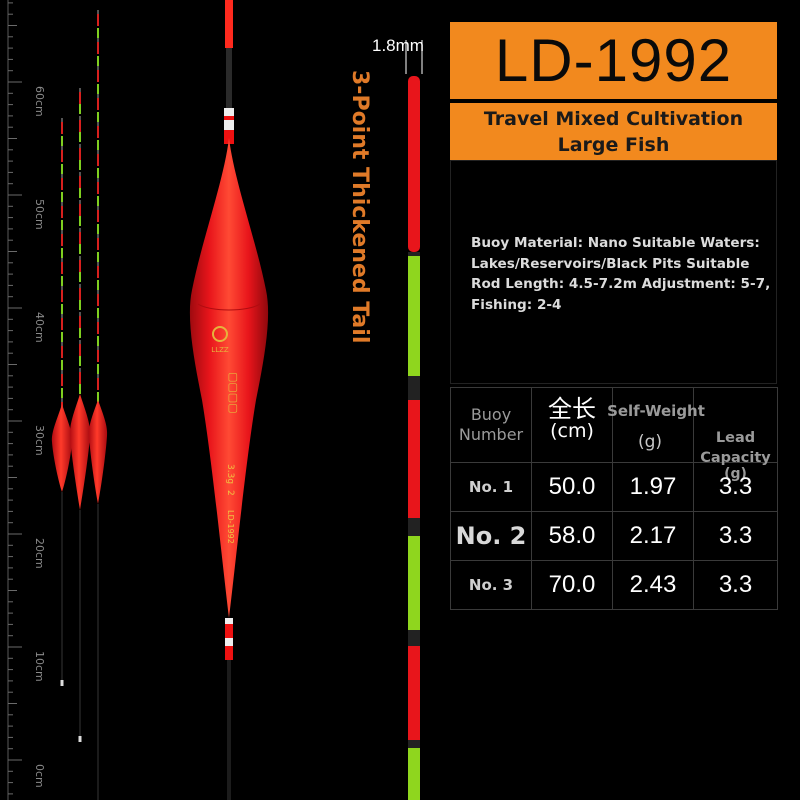  I want to click on ruler-label: 60cm, so click(39, 101).